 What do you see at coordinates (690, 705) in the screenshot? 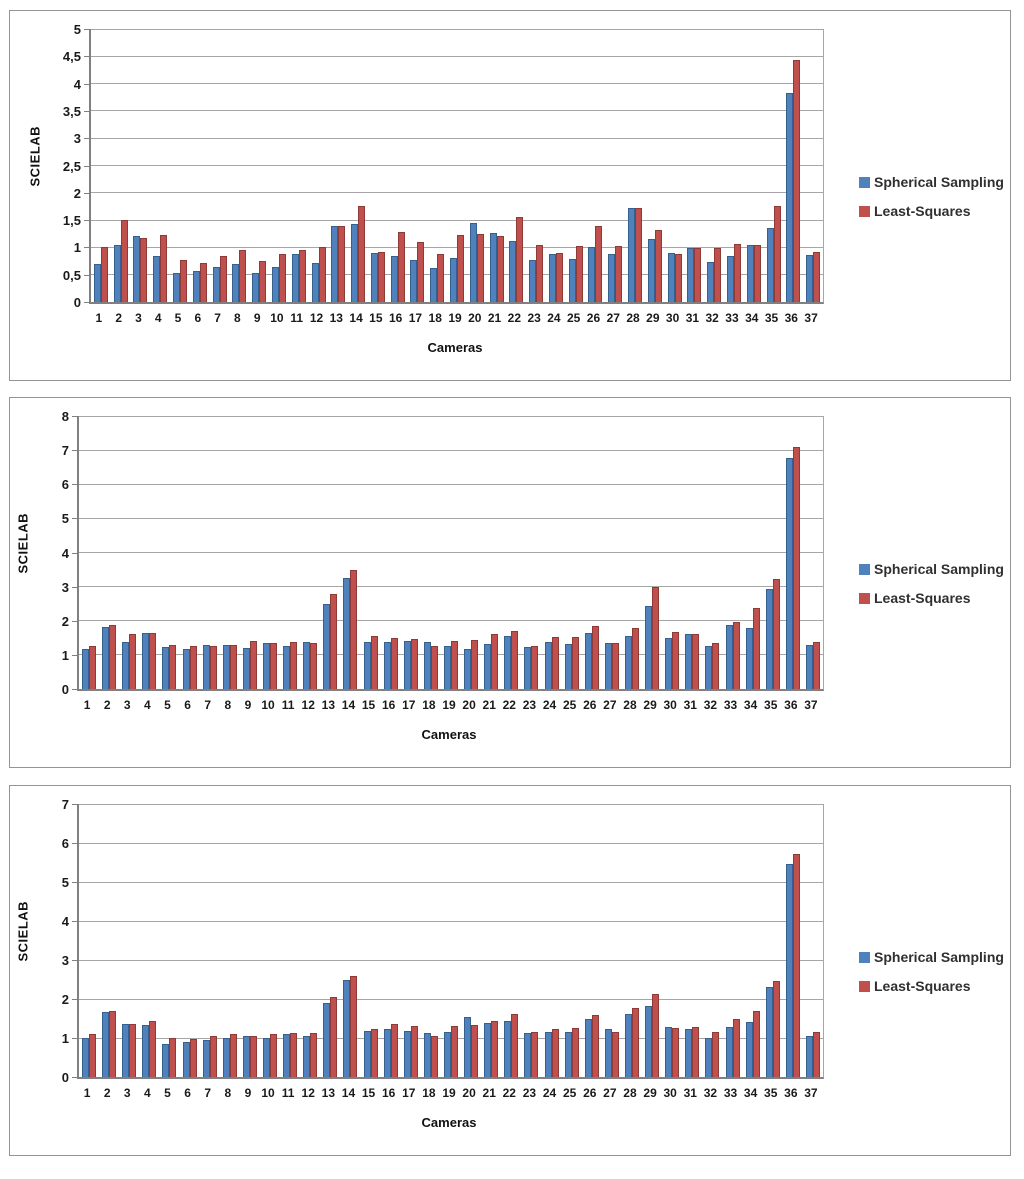
I see `x-tick-label: 31` at bounding box center [690, 705].